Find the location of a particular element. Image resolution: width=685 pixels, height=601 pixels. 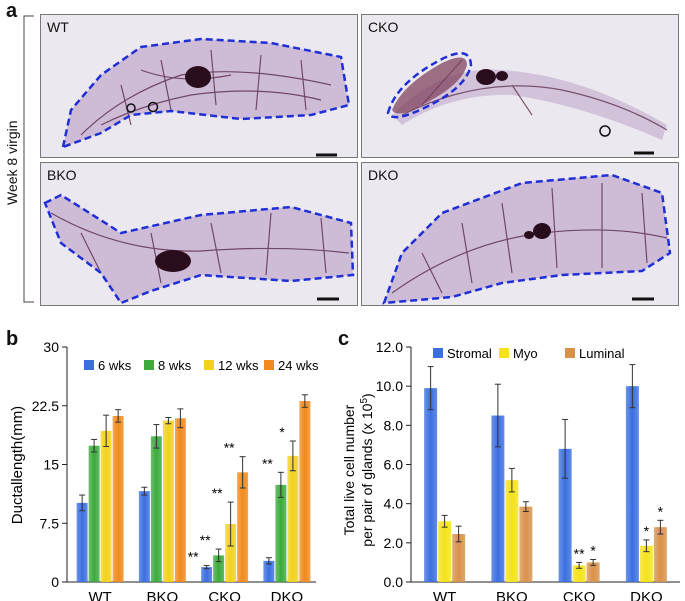

c-y-axis-label-superscript: 5 is located at coordinates (364, 401).